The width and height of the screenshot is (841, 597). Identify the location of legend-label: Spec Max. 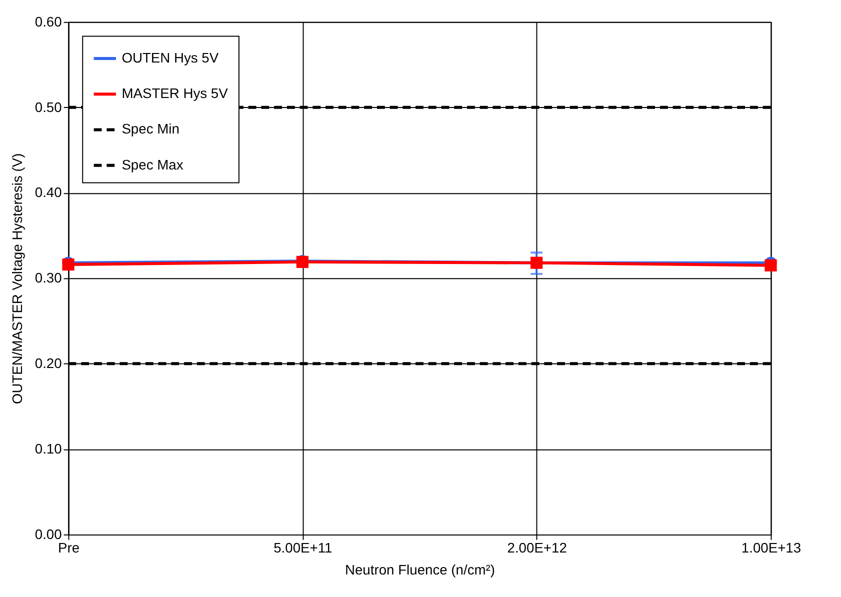
(153, 164).